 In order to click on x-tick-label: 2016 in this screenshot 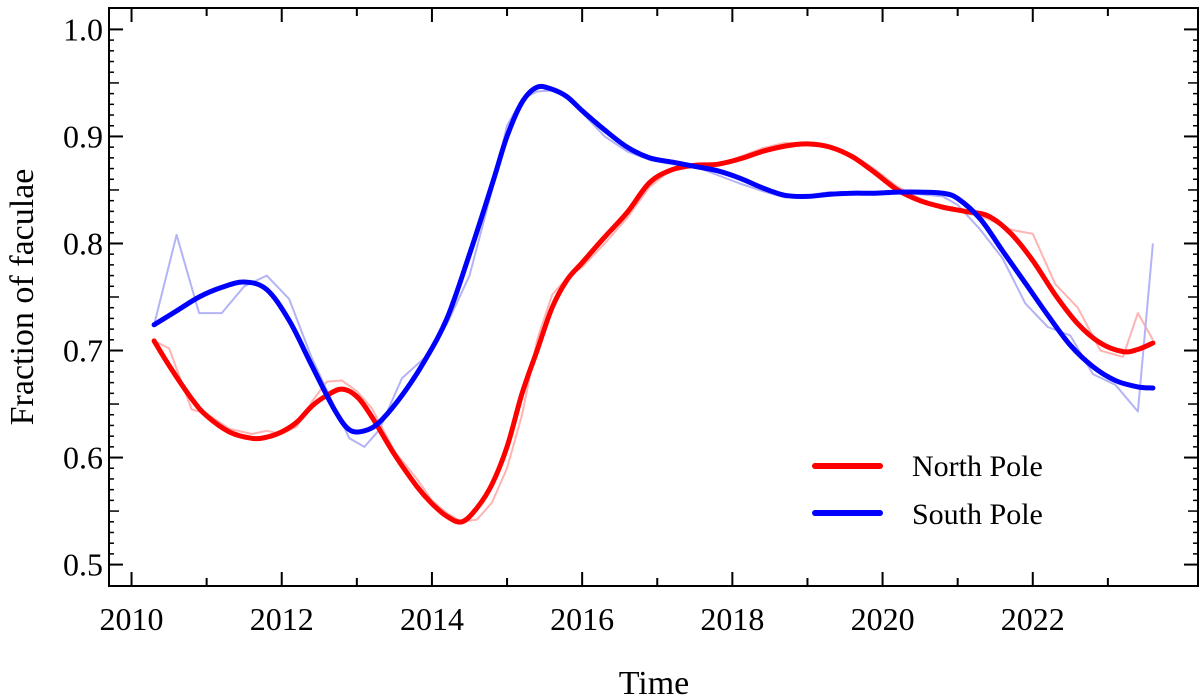, I will do `click(582, 619)`.